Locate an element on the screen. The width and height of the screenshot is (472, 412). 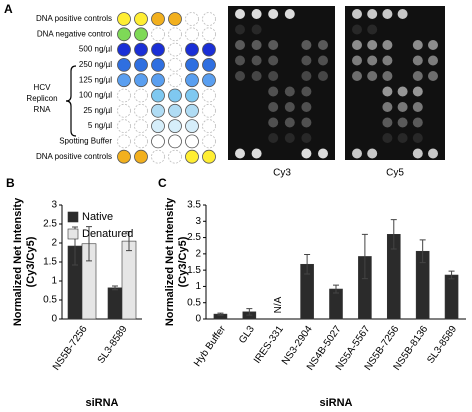
row-label: 5 ng/µl is located at coordinates (100, 125).